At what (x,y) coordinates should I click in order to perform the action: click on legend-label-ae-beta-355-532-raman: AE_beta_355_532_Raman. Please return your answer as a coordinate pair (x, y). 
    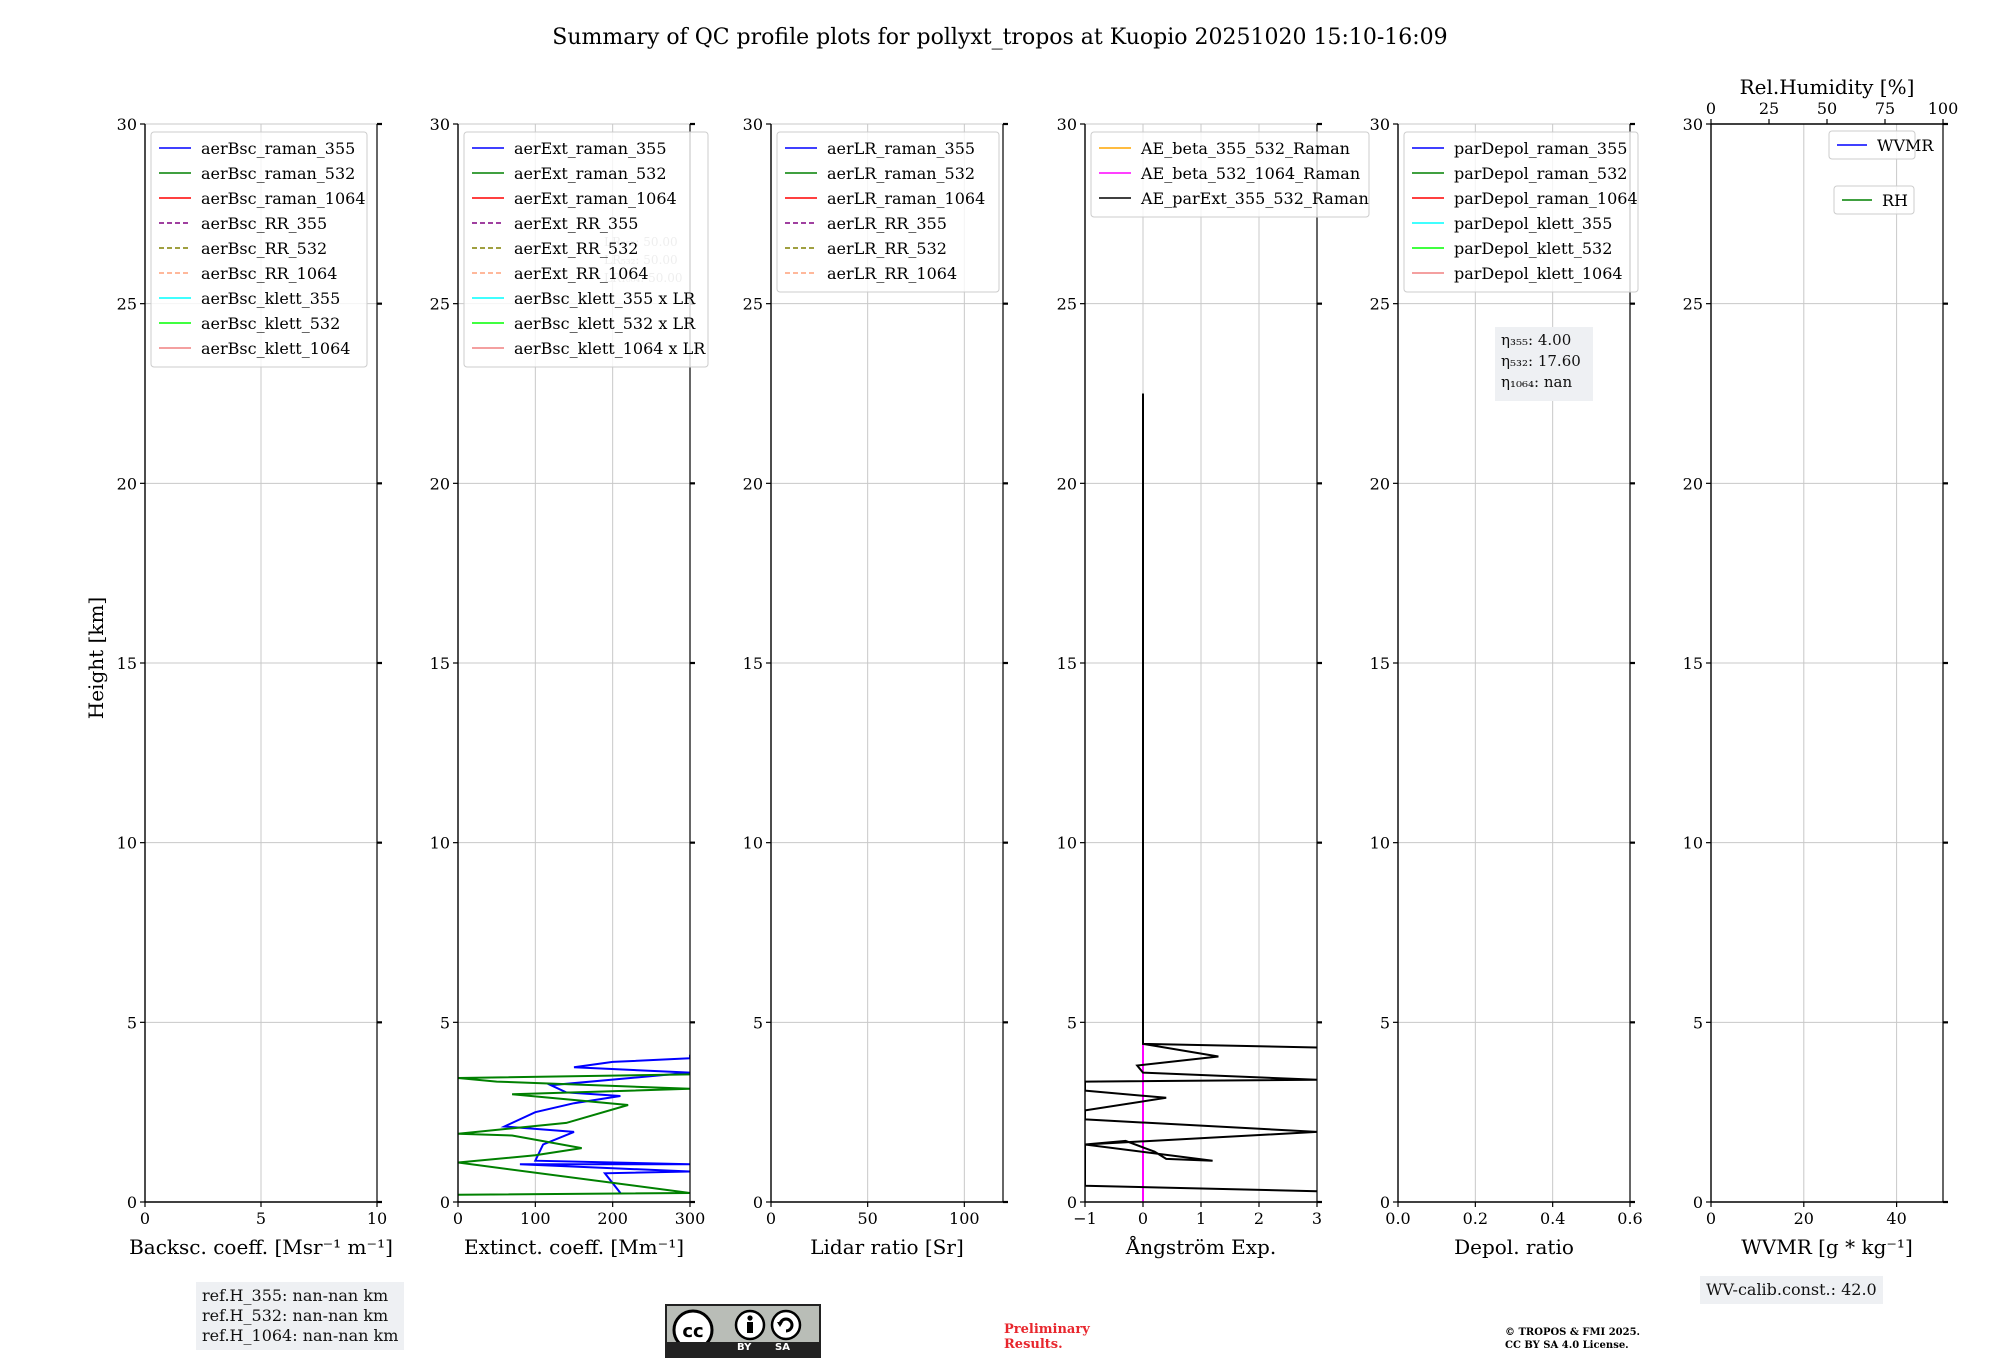
    Looking at the image, I should click on (1245, 148).